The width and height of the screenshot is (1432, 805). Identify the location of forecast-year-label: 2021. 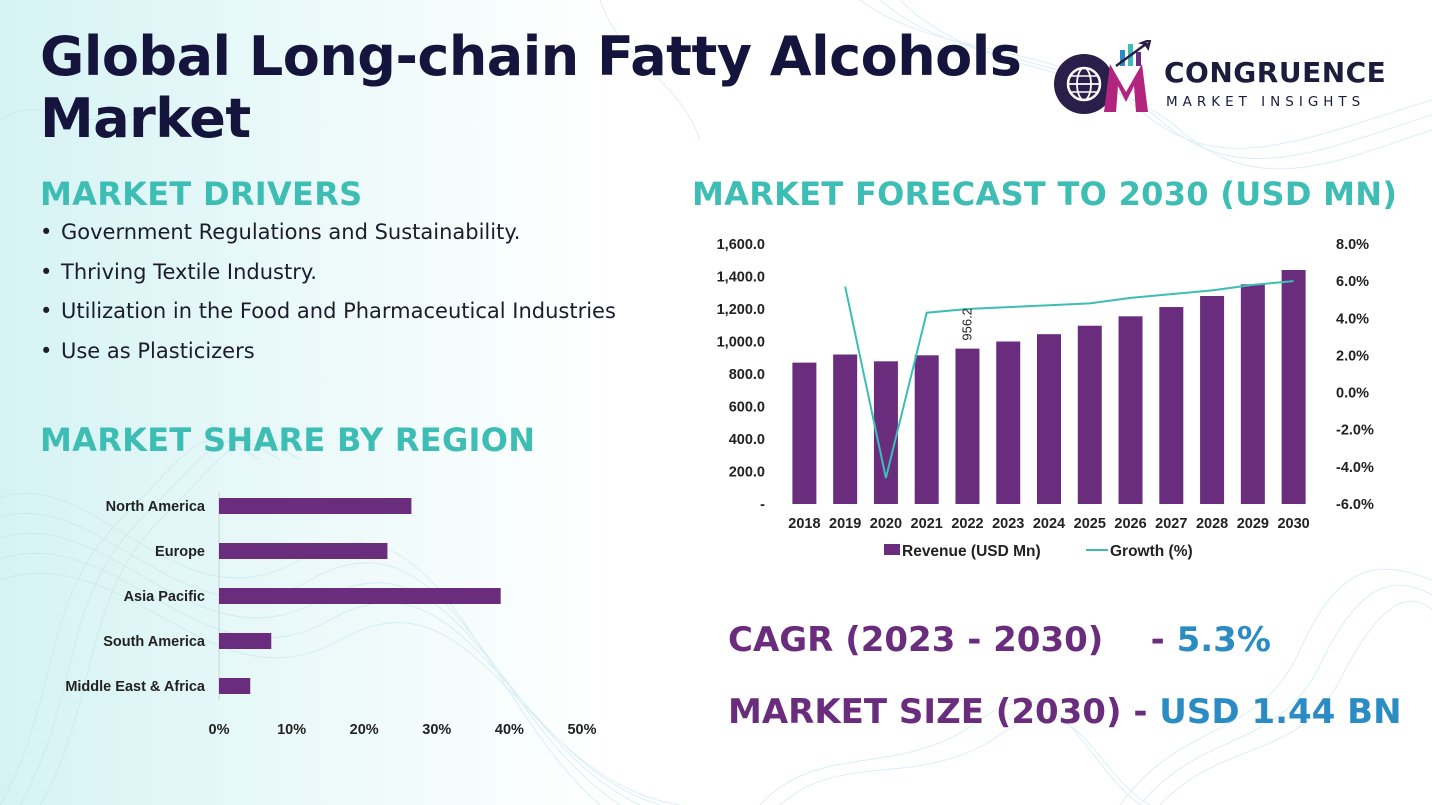
(927, 524).